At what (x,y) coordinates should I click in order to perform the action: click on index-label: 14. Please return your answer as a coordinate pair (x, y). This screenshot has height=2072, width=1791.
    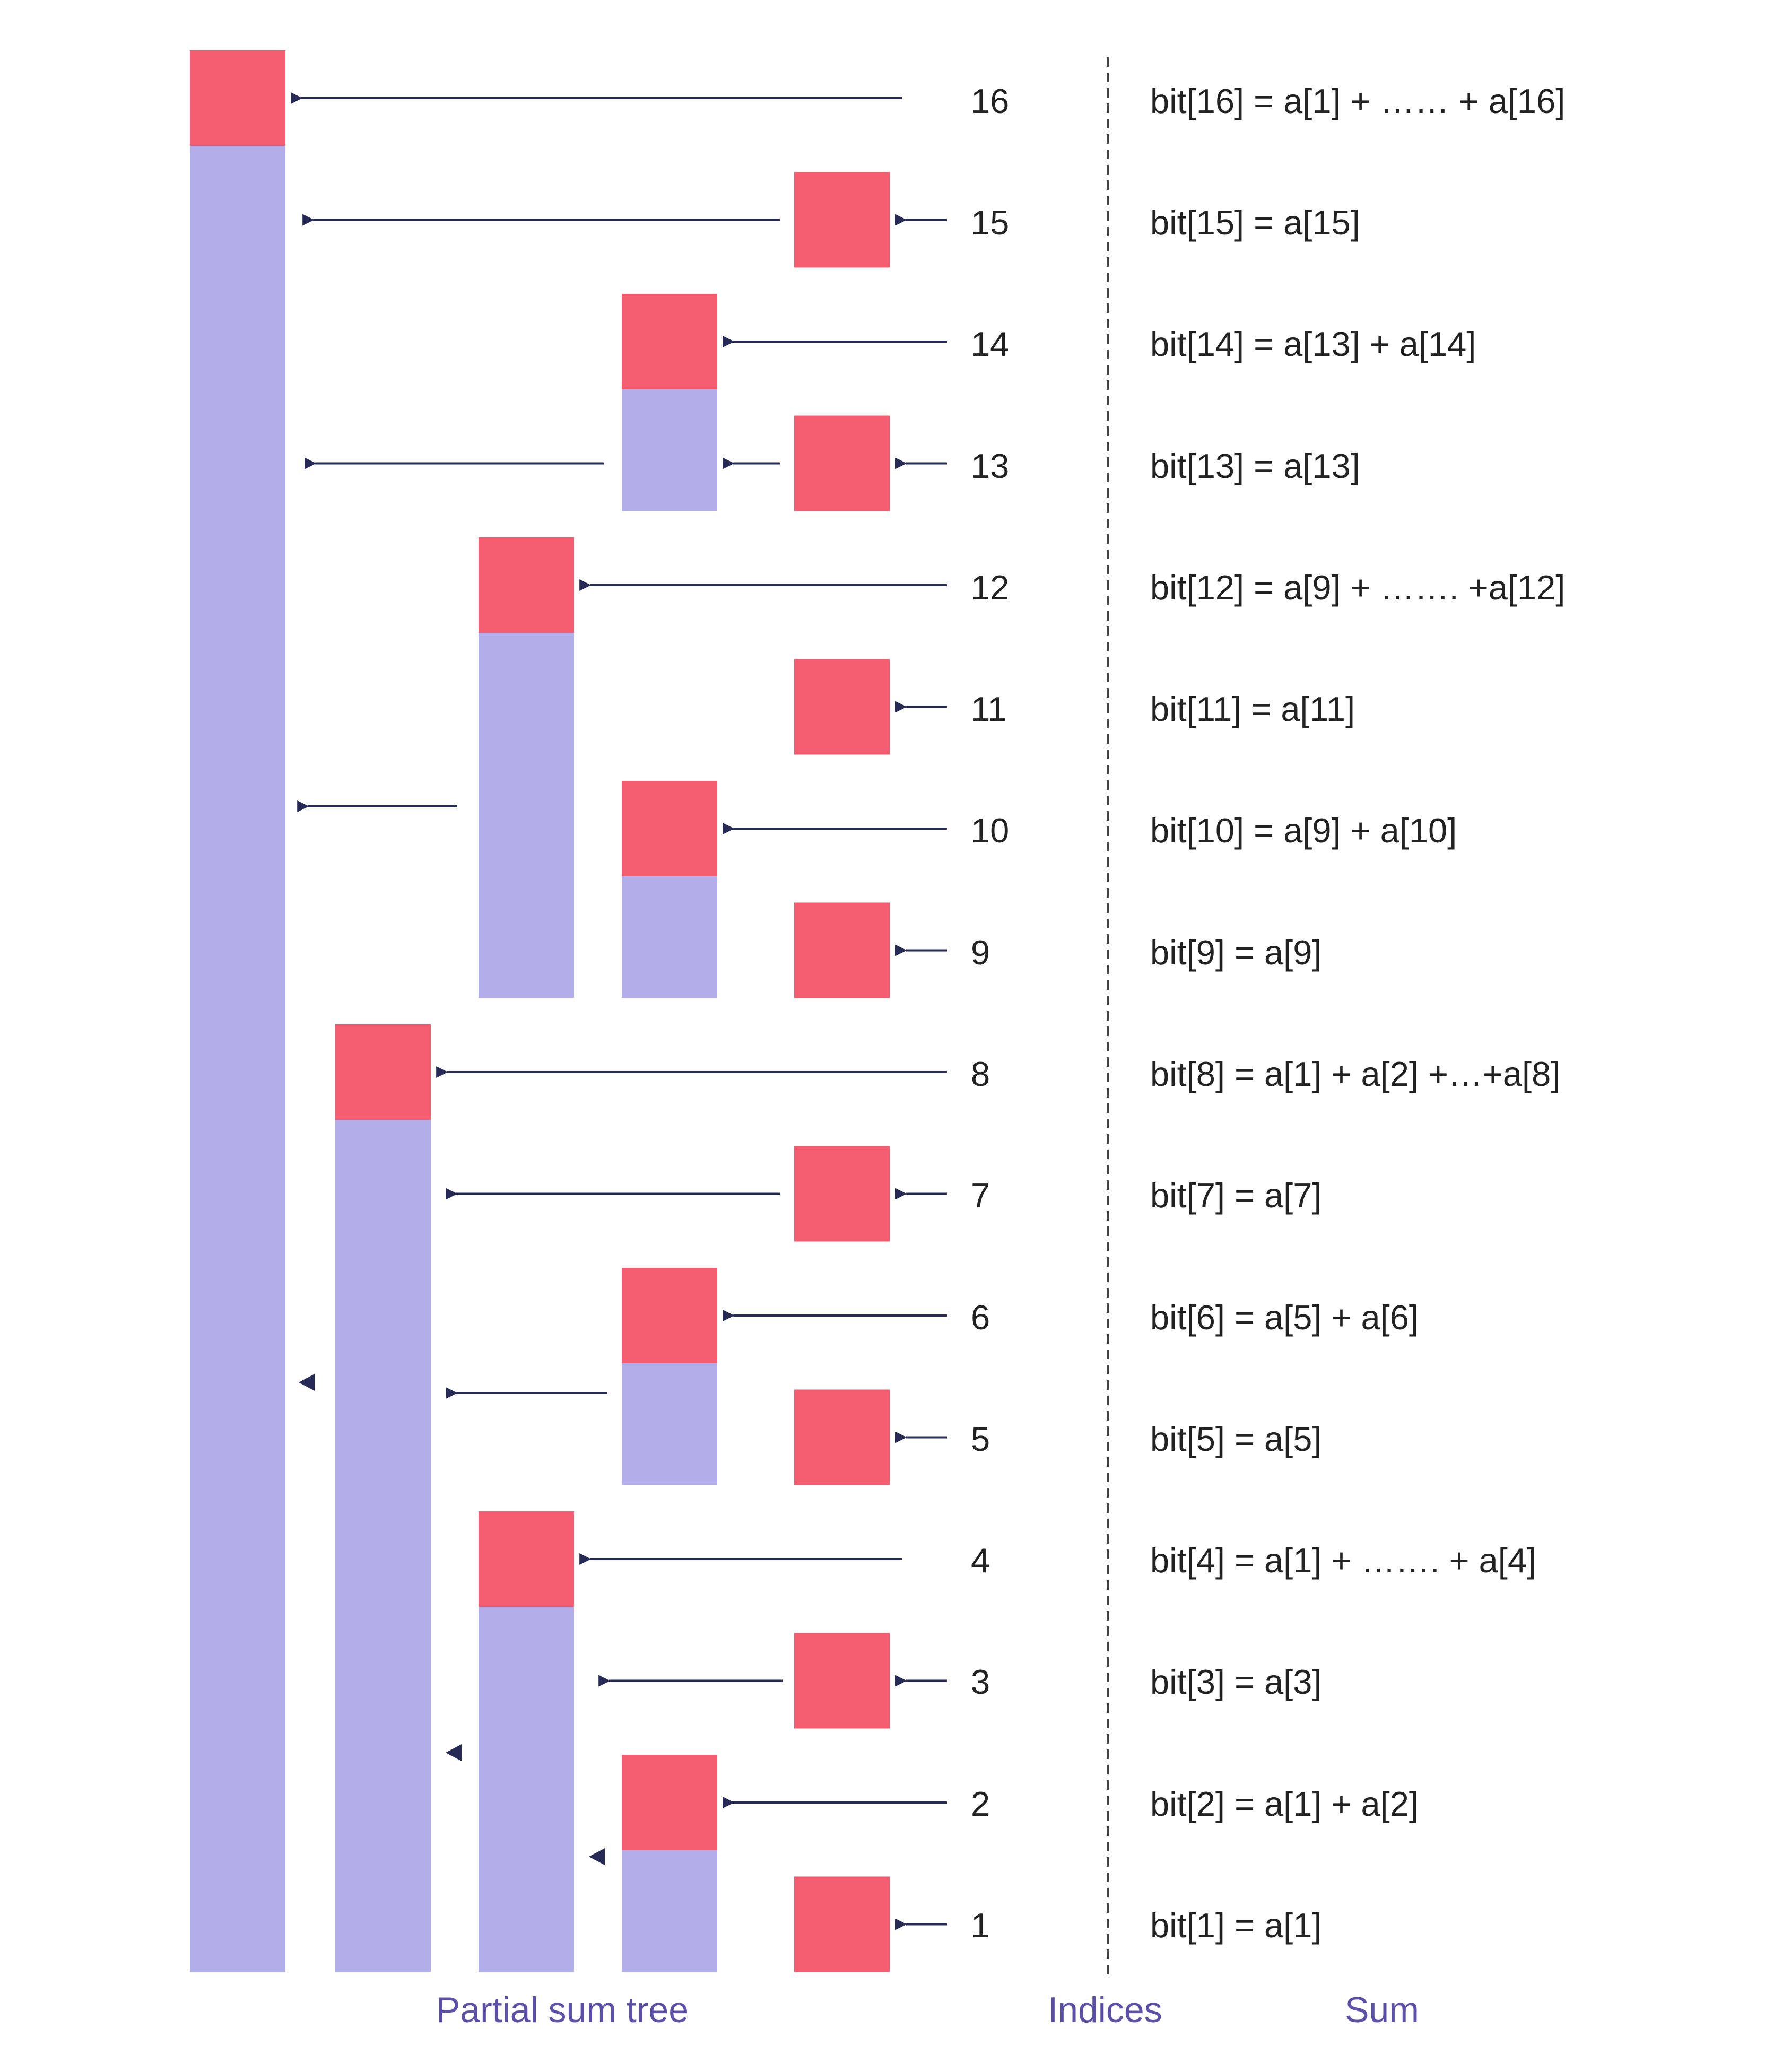
    Looking at the image, I should click on (990, 344).